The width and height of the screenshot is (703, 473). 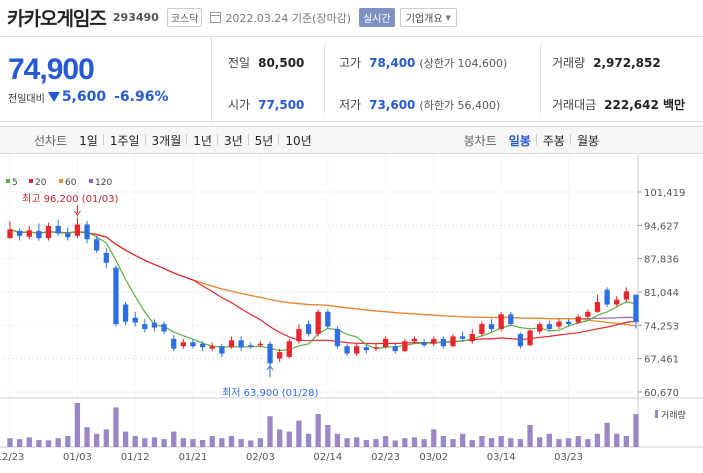 What do you see at coordinates (661, 293) in the screenshot?
I see `y-tick-label: 81,044` at bounding box center [661, 293].